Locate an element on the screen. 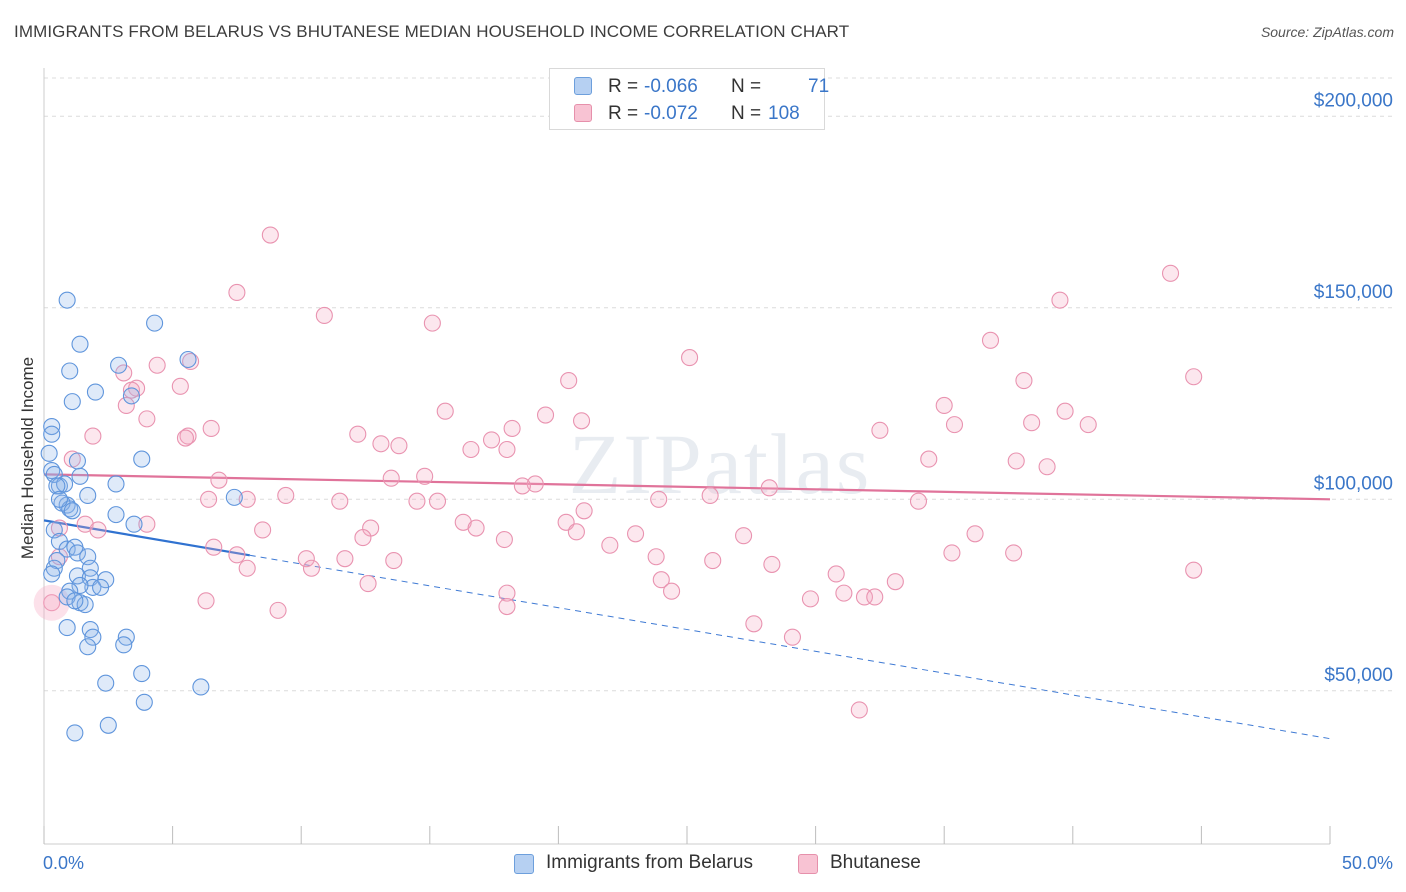 The width and height of the screenshot is (1406, 892). bottom-legend-swatch-belarus is located at coordinates (524, 864).